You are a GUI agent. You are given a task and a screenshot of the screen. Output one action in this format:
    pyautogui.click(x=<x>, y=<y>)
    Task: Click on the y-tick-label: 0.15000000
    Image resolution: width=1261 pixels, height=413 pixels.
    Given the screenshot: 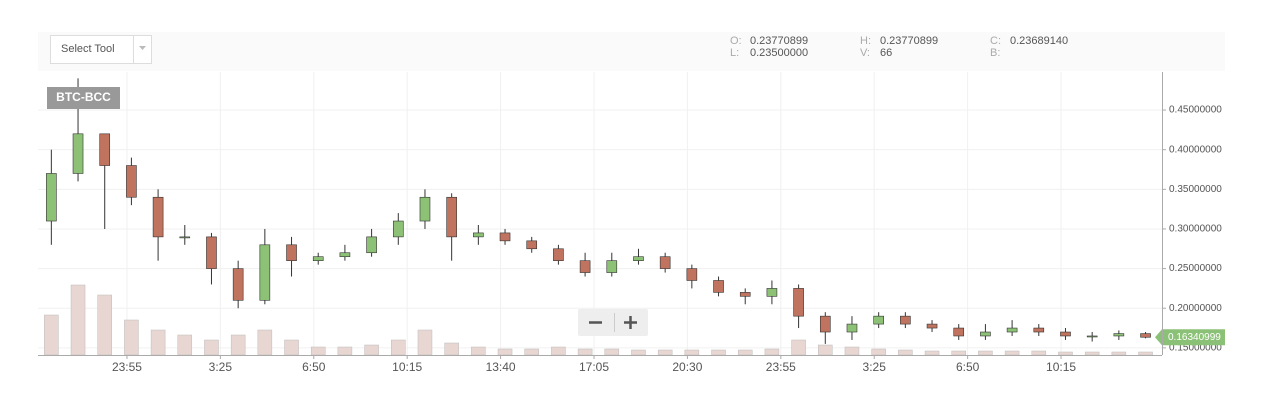 What is the action you would take?
    pyautogui.click(x=1195, y=348)
    